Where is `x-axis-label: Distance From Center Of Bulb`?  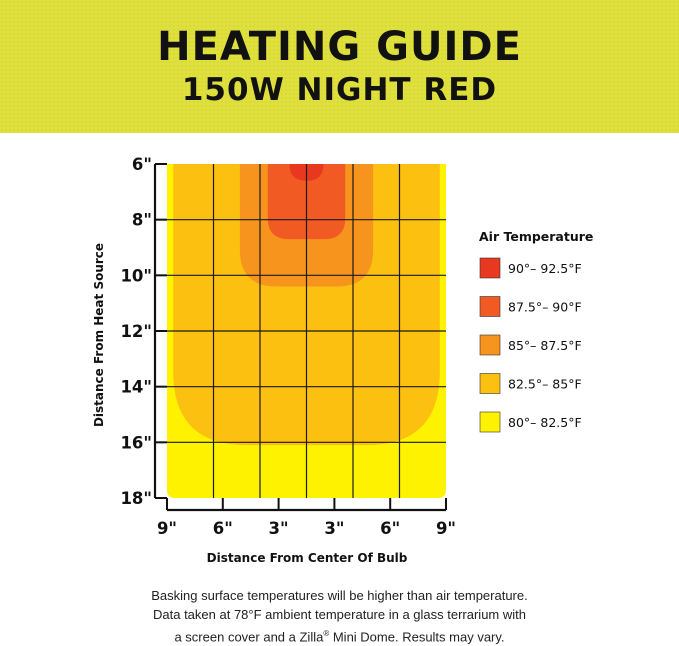 x-axis-label: Distance From Center Of Bulb is located at coordinates (307, 558).